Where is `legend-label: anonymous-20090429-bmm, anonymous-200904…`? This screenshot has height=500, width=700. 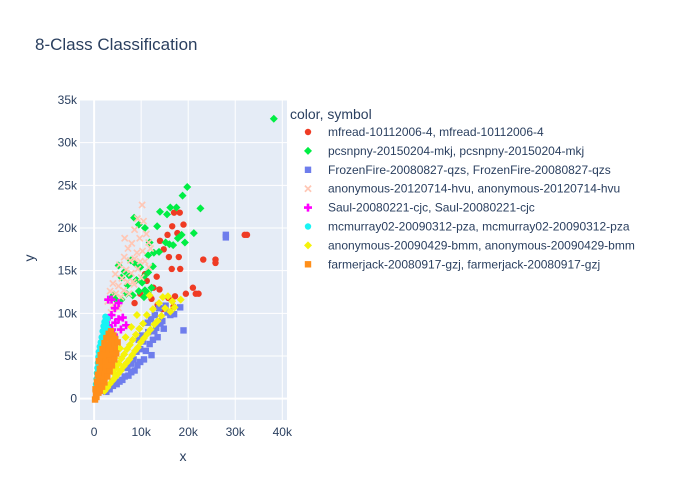
legend-label: anonymous-20090429-bmm, anonymous-200904… is located at coordinates (481, 245).